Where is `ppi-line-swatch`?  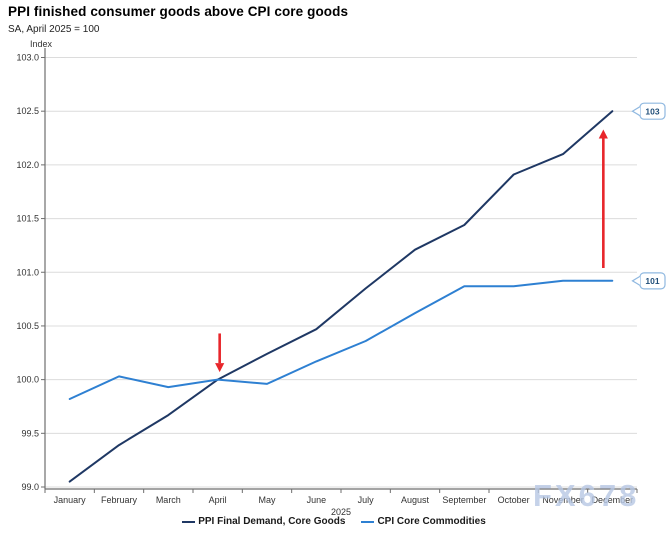 ppi-line-swatch is located at coordinates (189, 521).